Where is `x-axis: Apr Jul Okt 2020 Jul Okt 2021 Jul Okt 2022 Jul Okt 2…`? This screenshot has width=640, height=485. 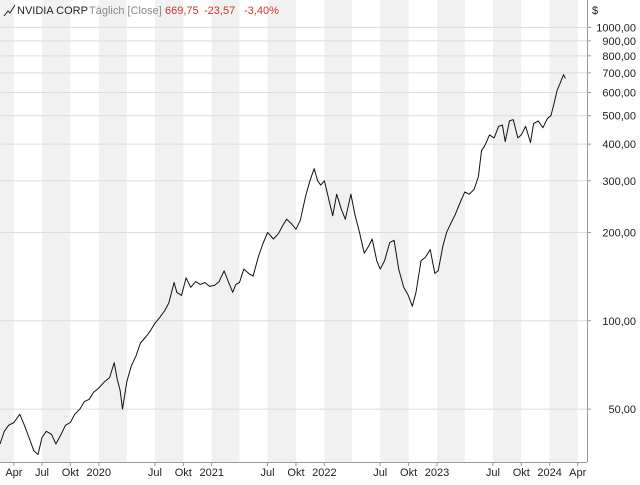 x-axis: Apr Jul Okt 2020 Jul Okt 2021 Jul Okt 2022 Jul Okt 2… is located at coordinates (296, 470).